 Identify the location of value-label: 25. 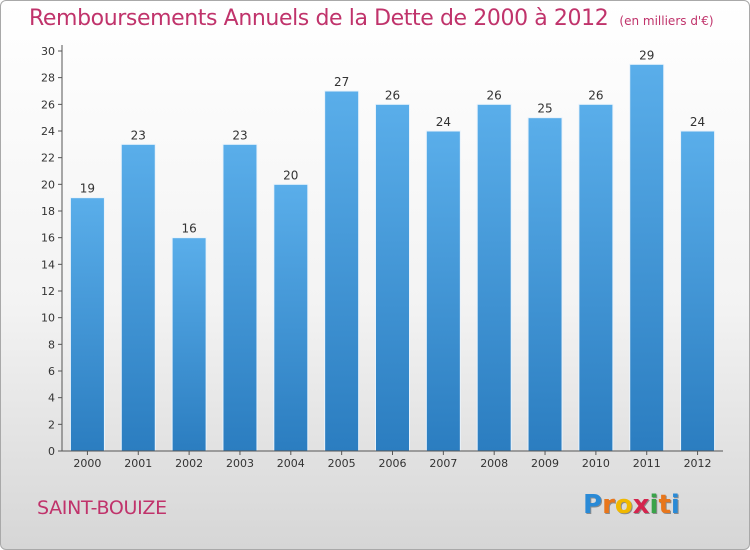
(544, 109).